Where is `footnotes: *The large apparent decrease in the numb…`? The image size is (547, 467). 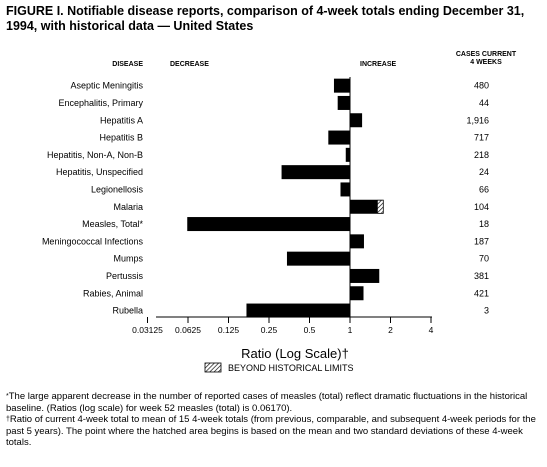 footnotes: *The large apparent decrease in the numb… is located at coordinates (274, 420).